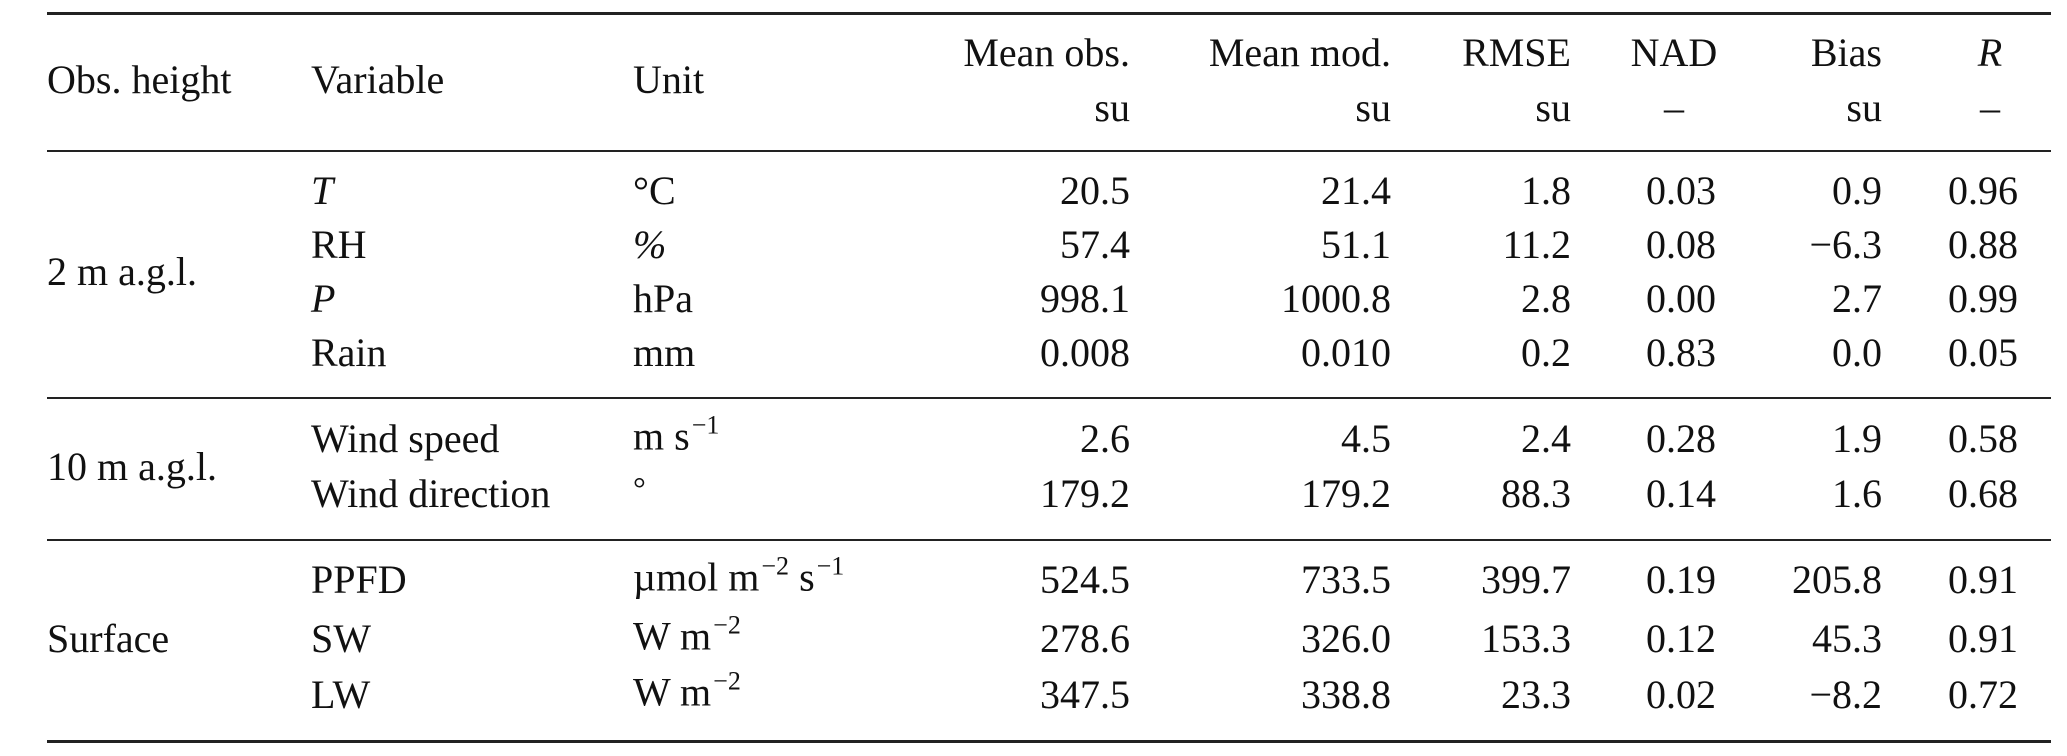 The width and height of the screenshot is (2067, 756). Describe the element at coordinates (132, 466) in the screenshot. I see `group-label: 10 m a.g.l.` at that location.